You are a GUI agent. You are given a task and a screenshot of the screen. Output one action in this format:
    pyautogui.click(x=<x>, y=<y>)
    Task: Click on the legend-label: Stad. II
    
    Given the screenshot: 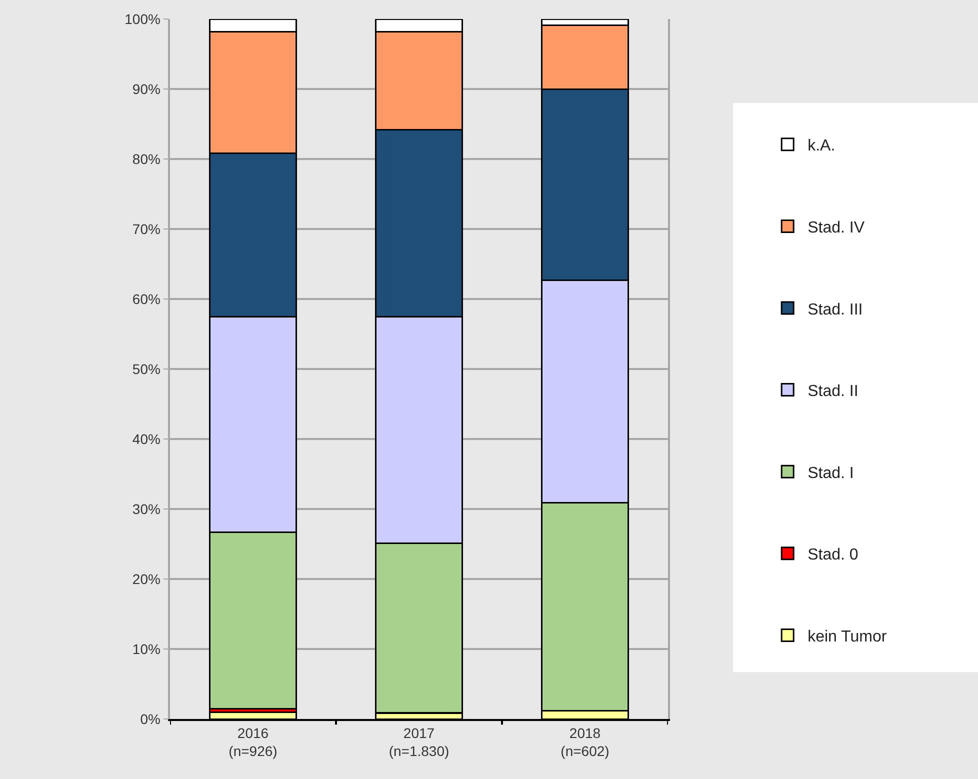 What is the action you would take?
    pyautogui.click(x=833, y=391)
    